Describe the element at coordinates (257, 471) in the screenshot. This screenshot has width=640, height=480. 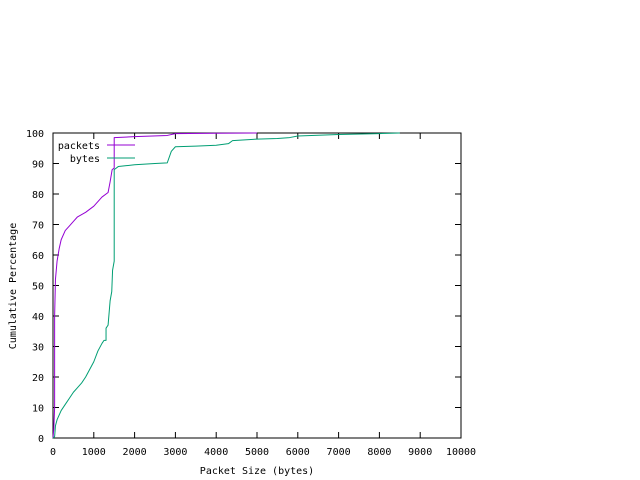
I see `x-axis-title: Packet Size (bytes)` at that location.